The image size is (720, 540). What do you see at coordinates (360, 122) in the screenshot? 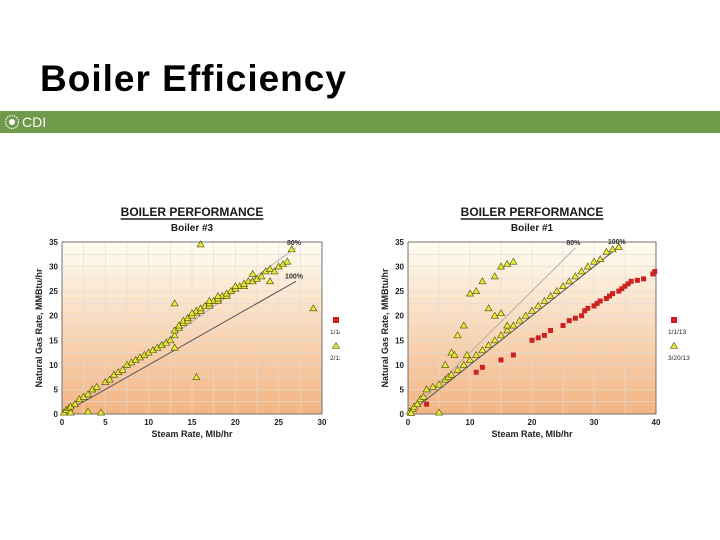
I see `header-band: CDI` at bounding box center [360, 122].